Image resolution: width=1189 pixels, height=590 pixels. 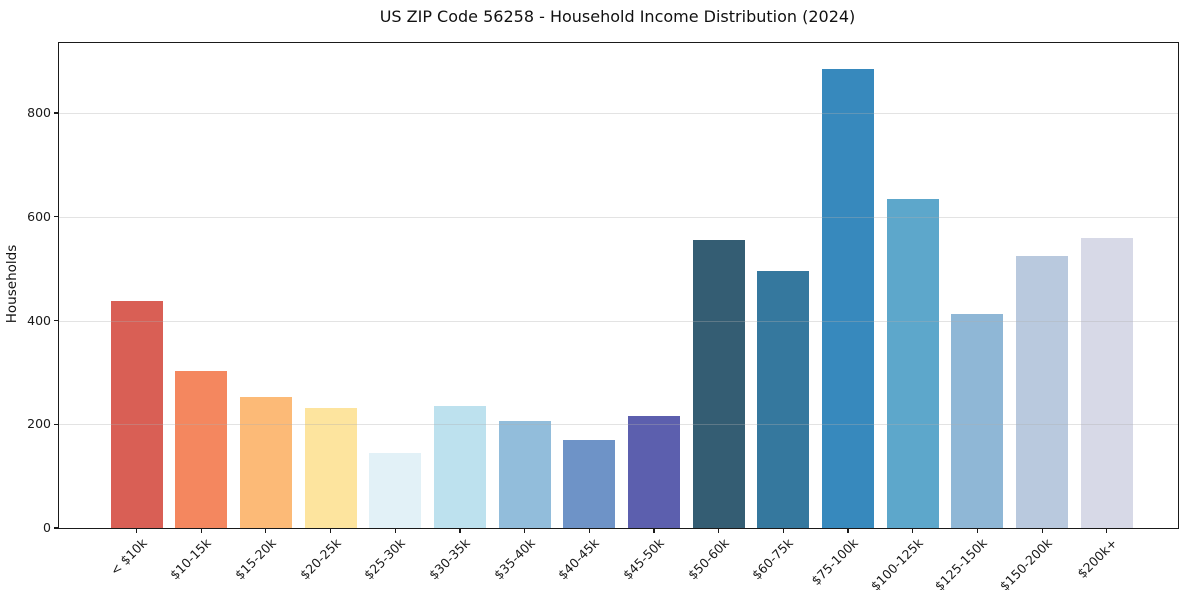 What do you see at coordinates (47, 527) in the screenshot?
I see `y-tick-label: 0` at bounding box center [47, 527].